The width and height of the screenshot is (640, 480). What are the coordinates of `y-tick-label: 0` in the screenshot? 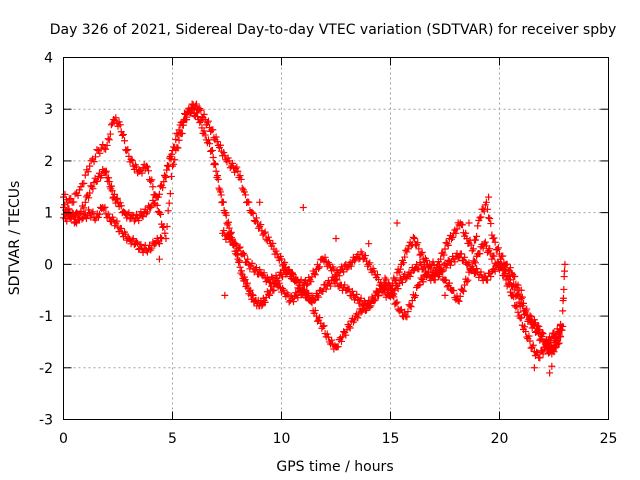 It's located at (48, 265).